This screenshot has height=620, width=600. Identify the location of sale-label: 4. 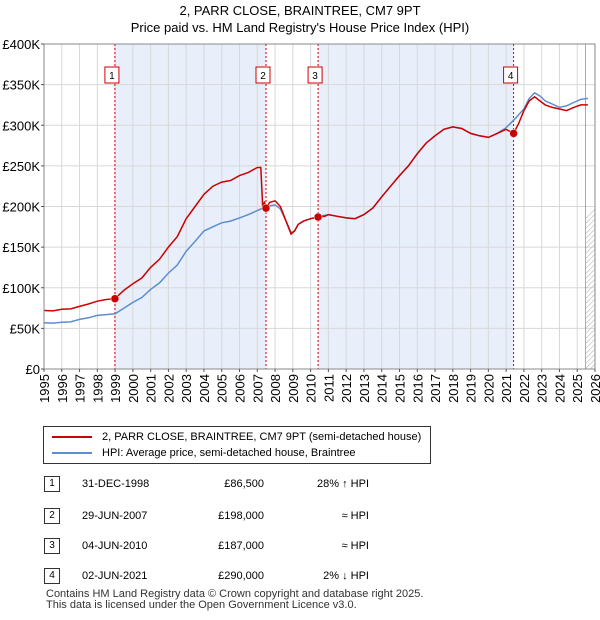
(511, 76).